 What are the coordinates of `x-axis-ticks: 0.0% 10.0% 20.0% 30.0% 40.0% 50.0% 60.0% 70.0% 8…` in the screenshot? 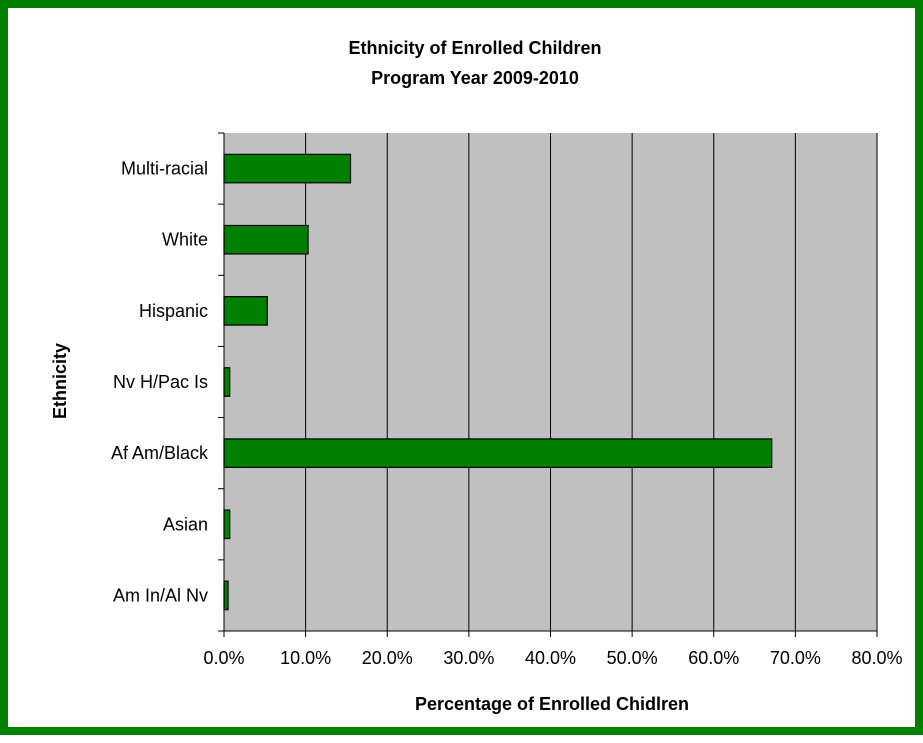 It's located at (553, 649).